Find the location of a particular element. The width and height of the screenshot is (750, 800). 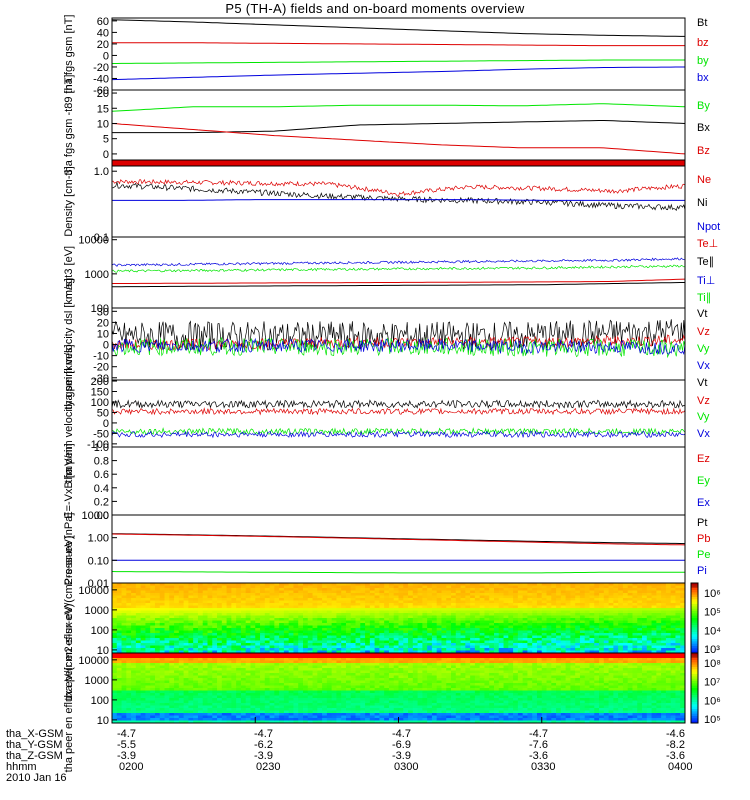

legend-mag_temp-0: Te⊥ is located at coordinates (707, 244).